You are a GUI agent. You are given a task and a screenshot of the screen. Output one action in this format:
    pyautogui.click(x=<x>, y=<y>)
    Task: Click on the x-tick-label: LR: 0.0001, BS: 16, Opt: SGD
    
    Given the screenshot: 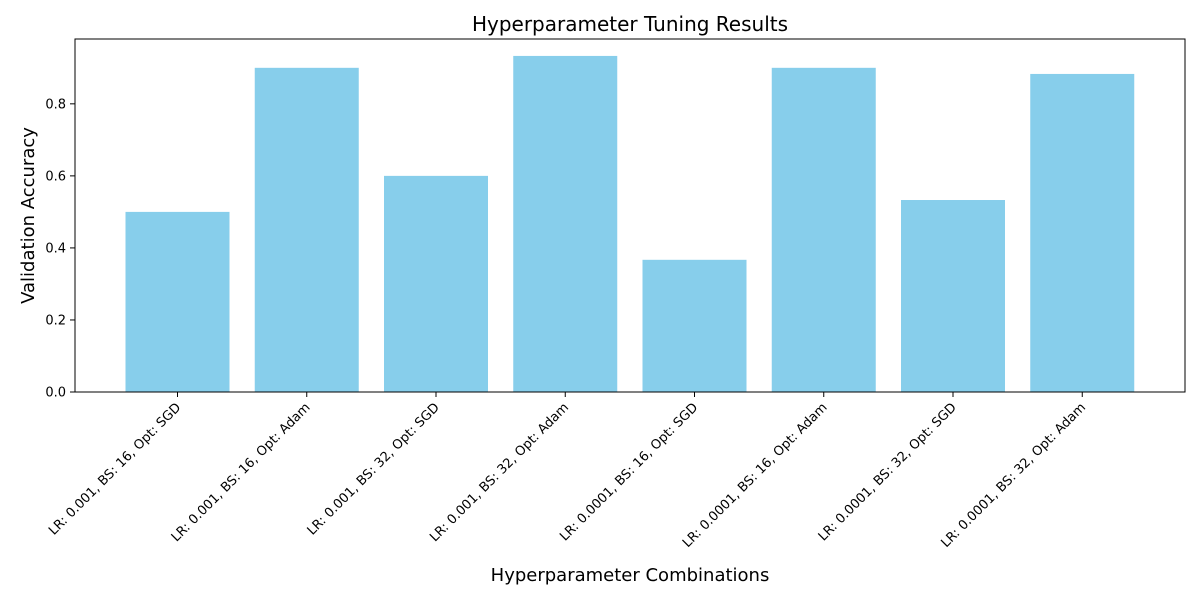 What is the action you would take?
    pyautogui.click(x=629, y=472)
    